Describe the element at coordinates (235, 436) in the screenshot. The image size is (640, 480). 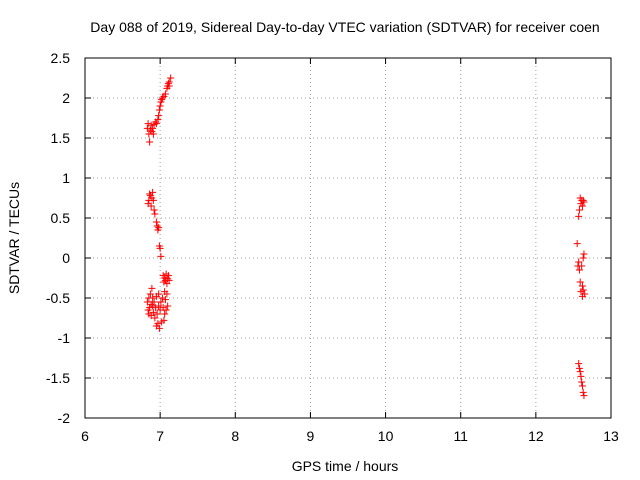
I see `x-tick-label: 8` at that location.